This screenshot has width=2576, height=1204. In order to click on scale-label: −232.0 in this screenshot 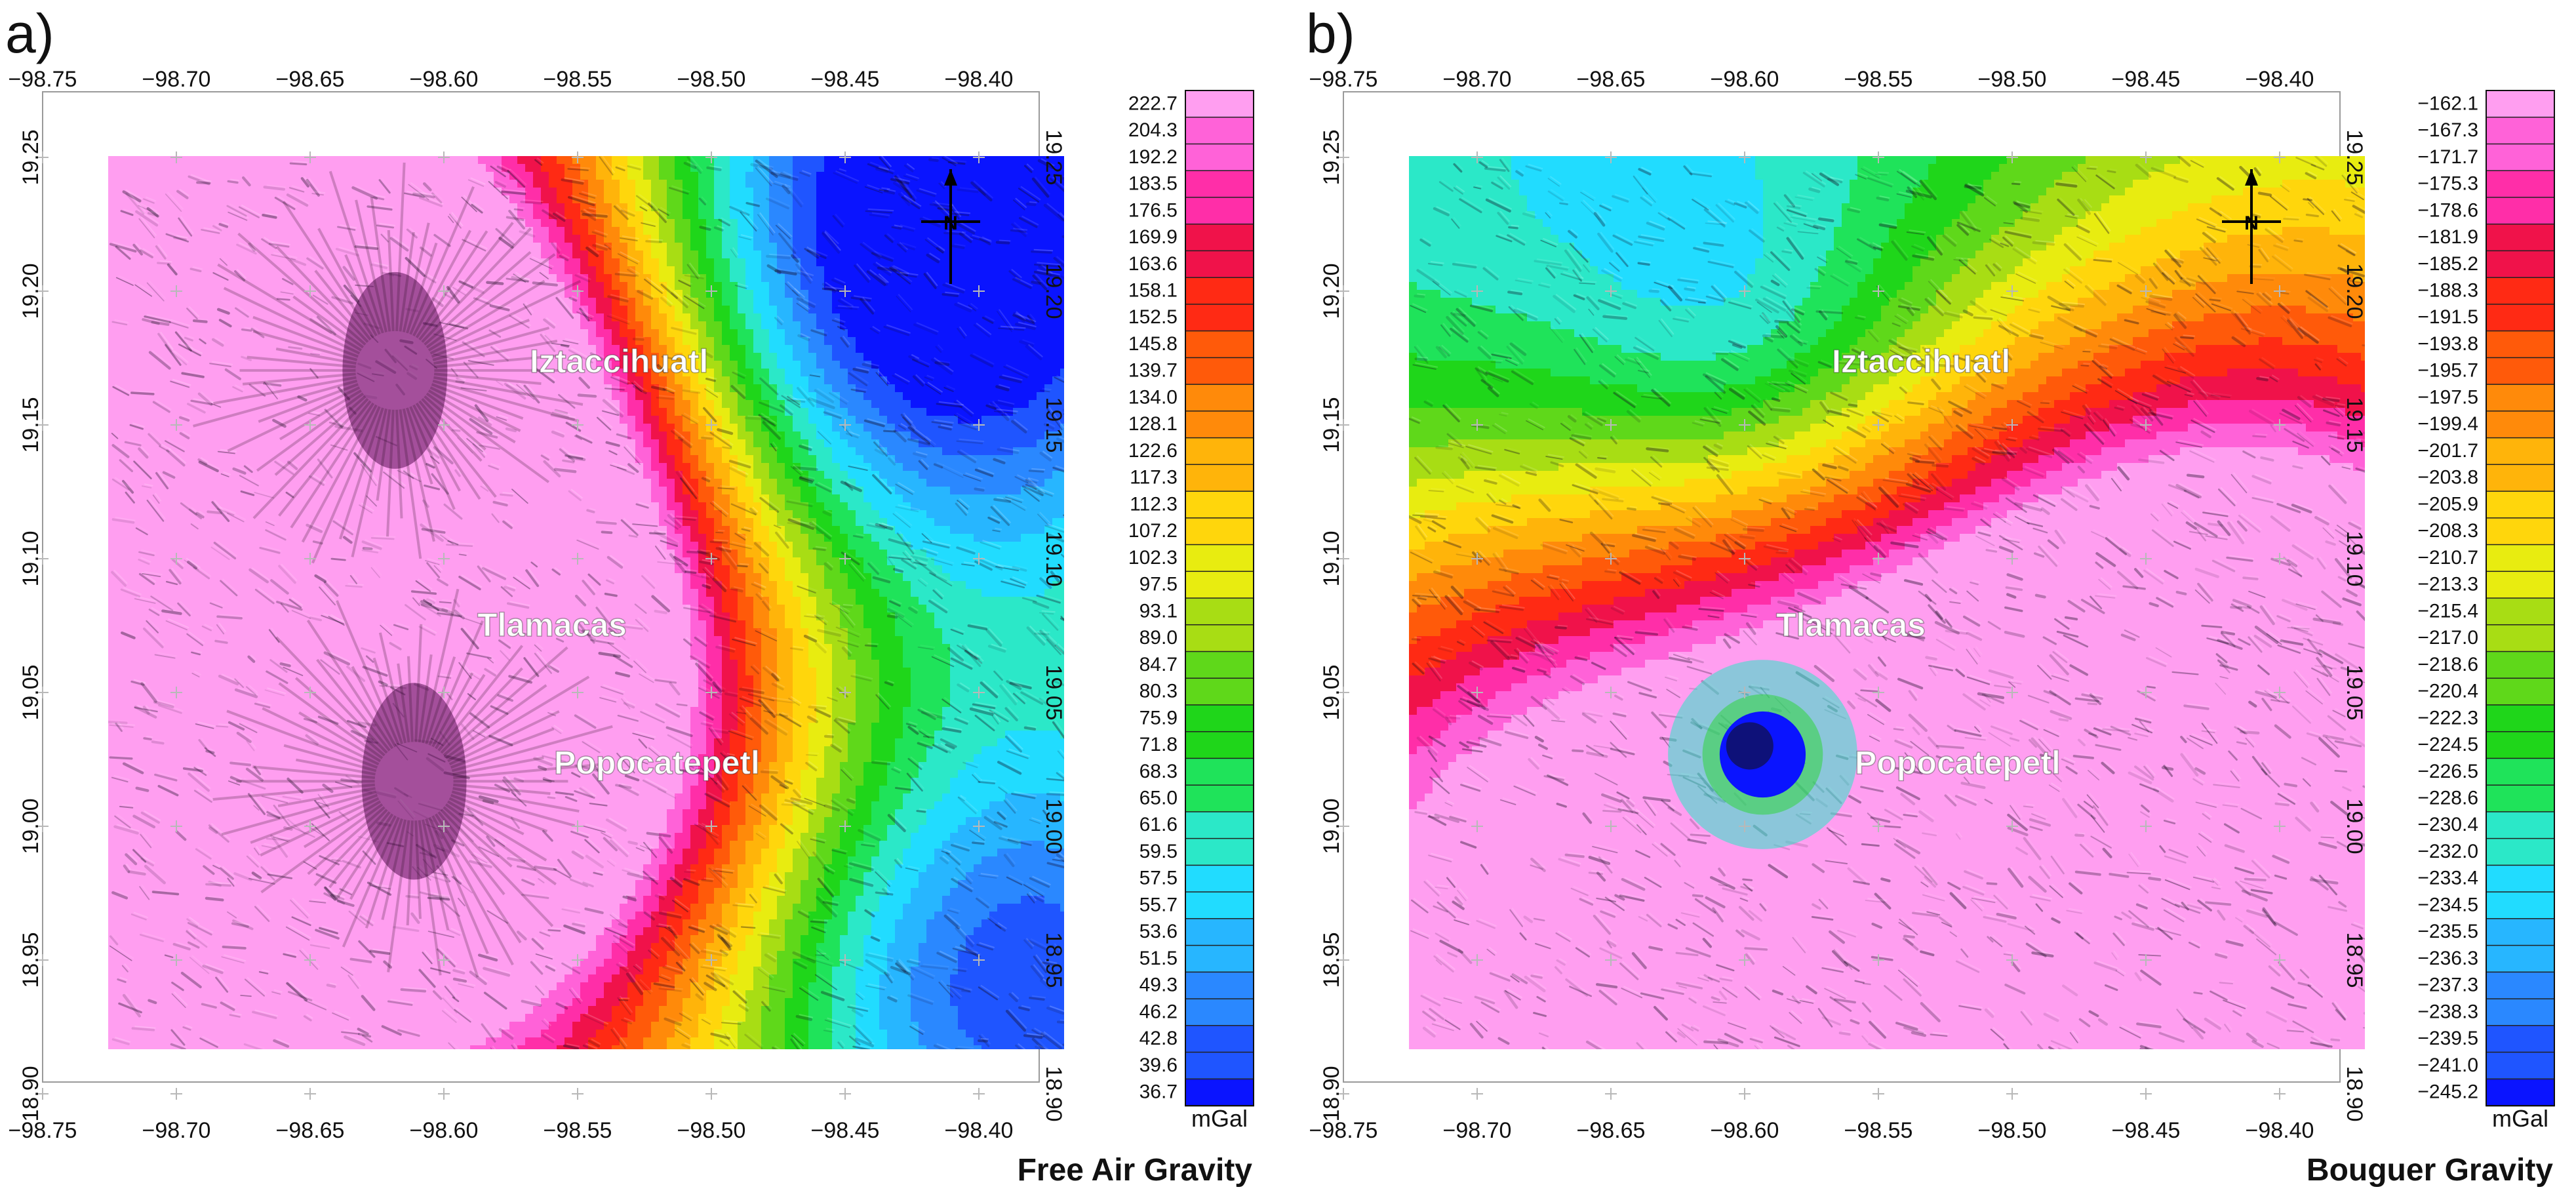, I will do `click(2447, 851)`.